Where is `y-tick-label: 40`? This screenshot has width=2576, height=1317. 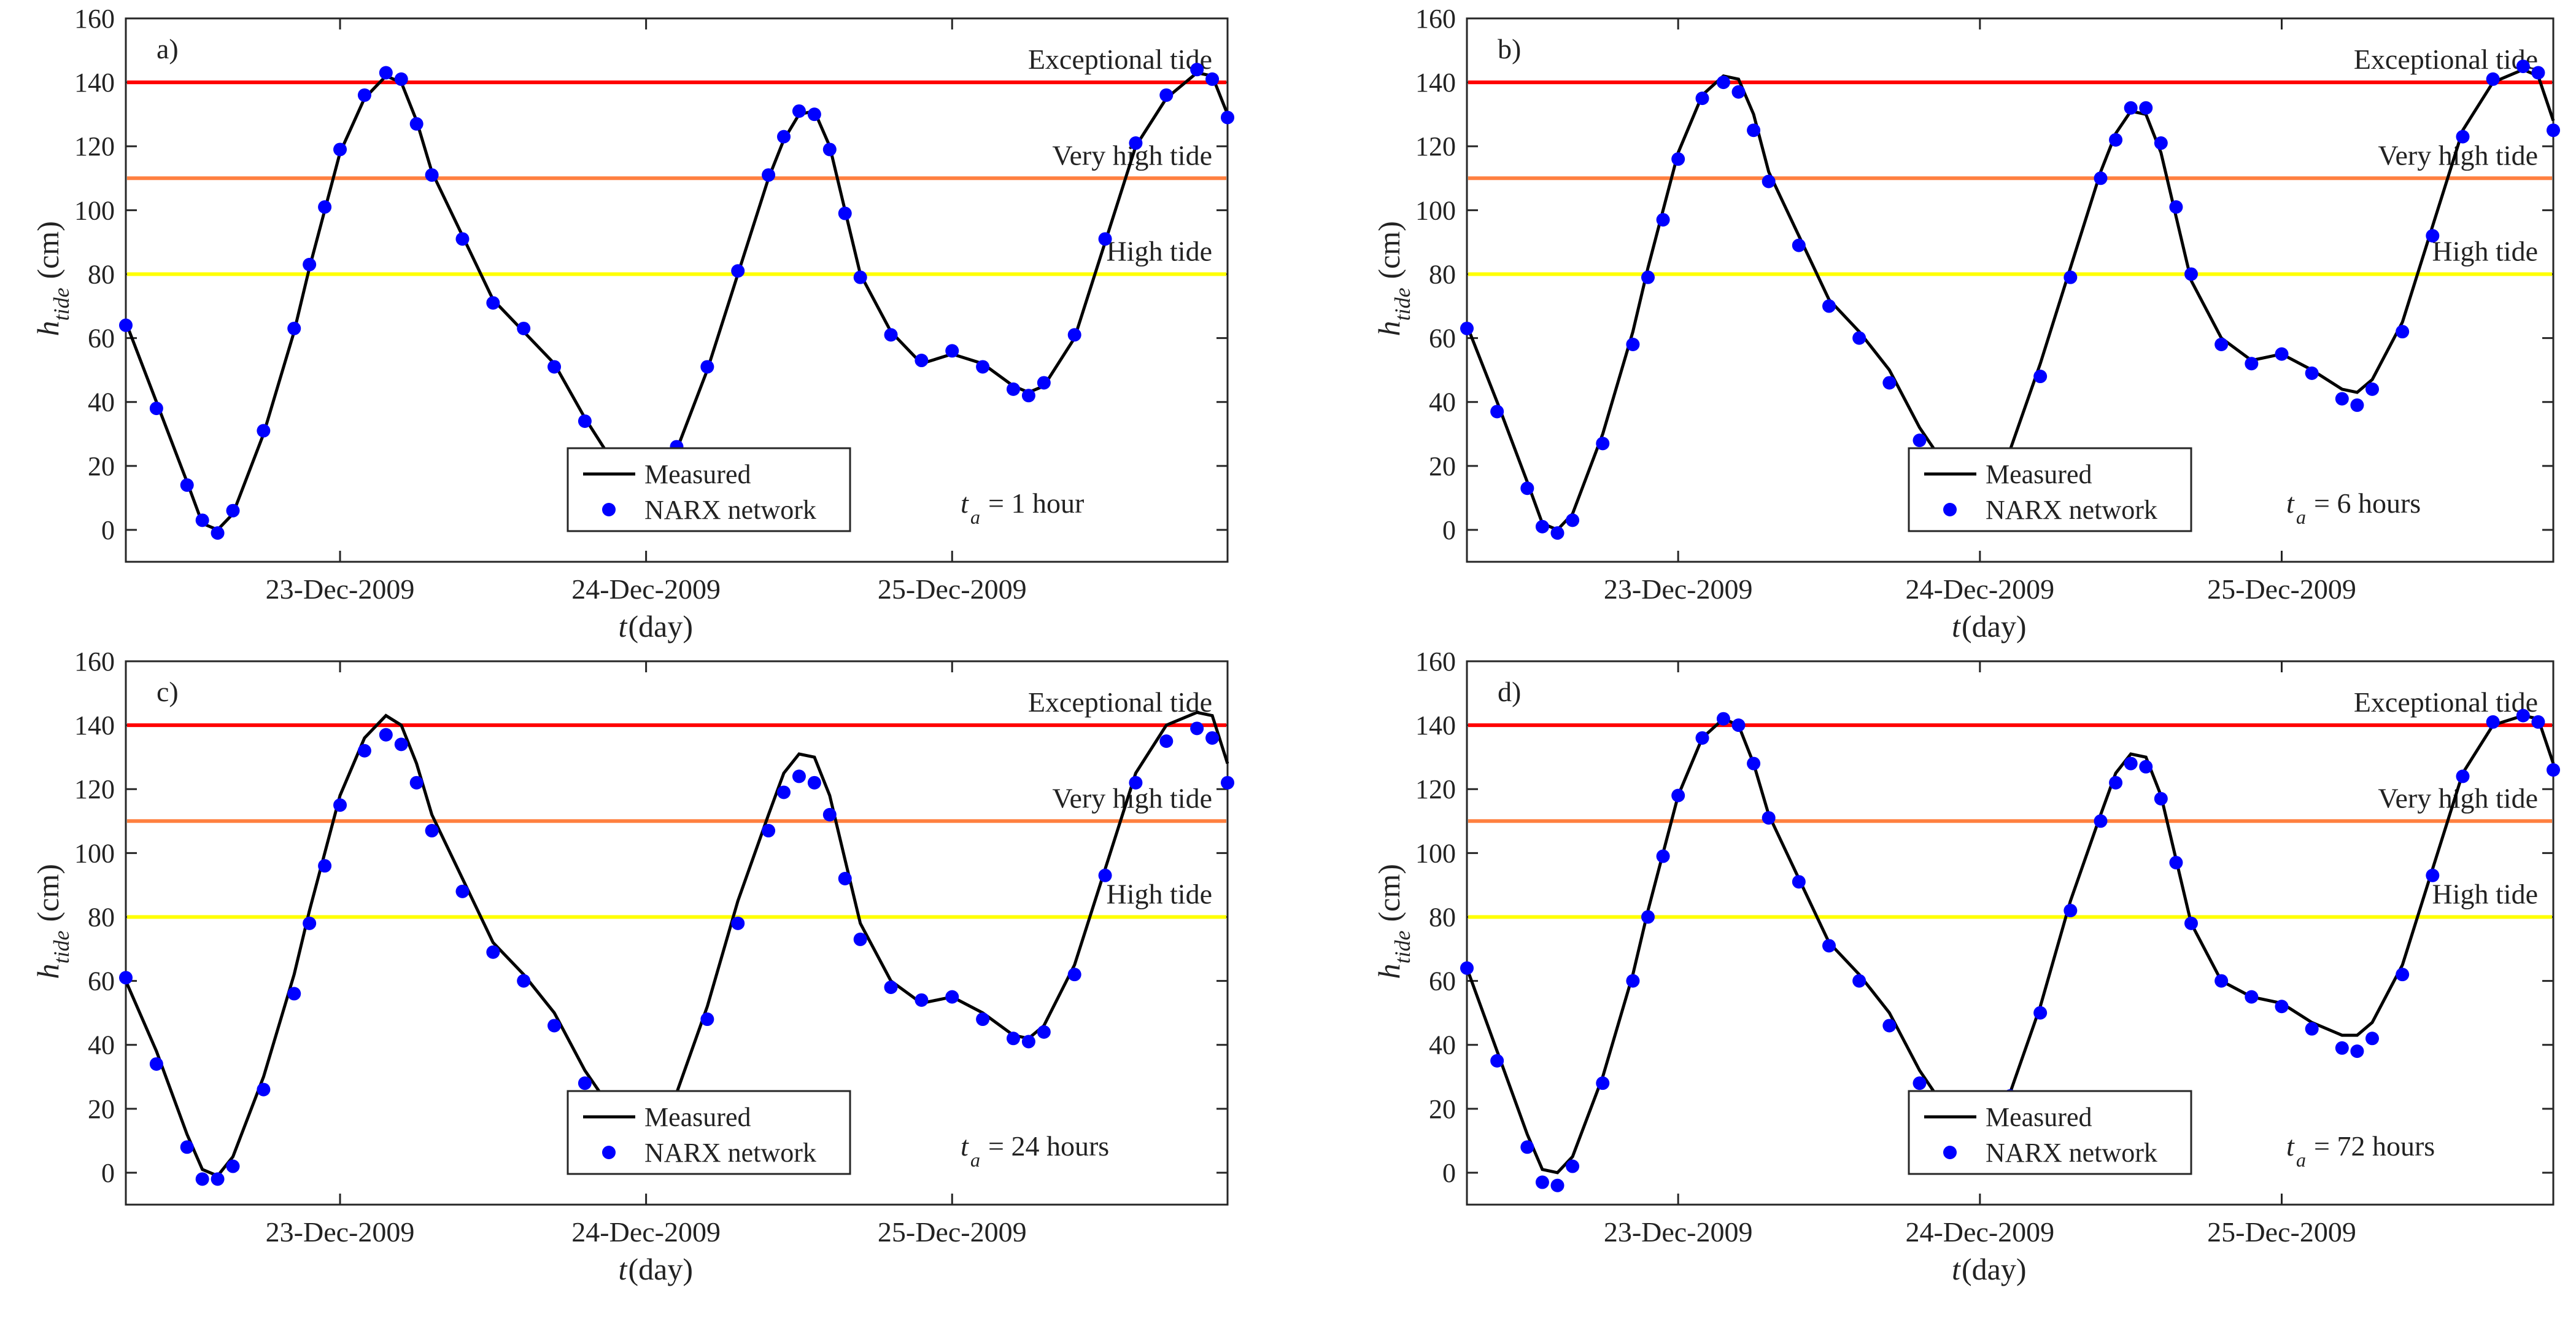 y-tick-label: 40 is located at coordinates (1442, 402).